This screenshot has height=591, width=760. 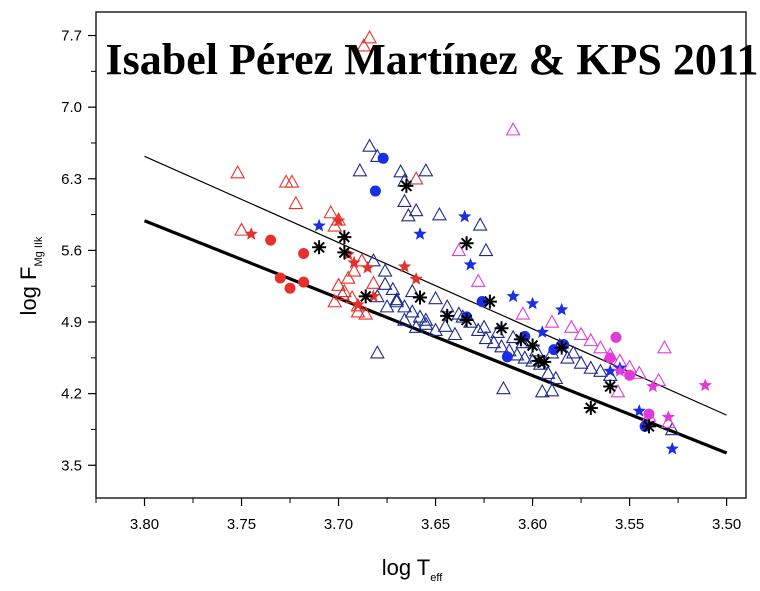 I want to click on x-axis-title-sub: eff, so click(x=436, y=578).